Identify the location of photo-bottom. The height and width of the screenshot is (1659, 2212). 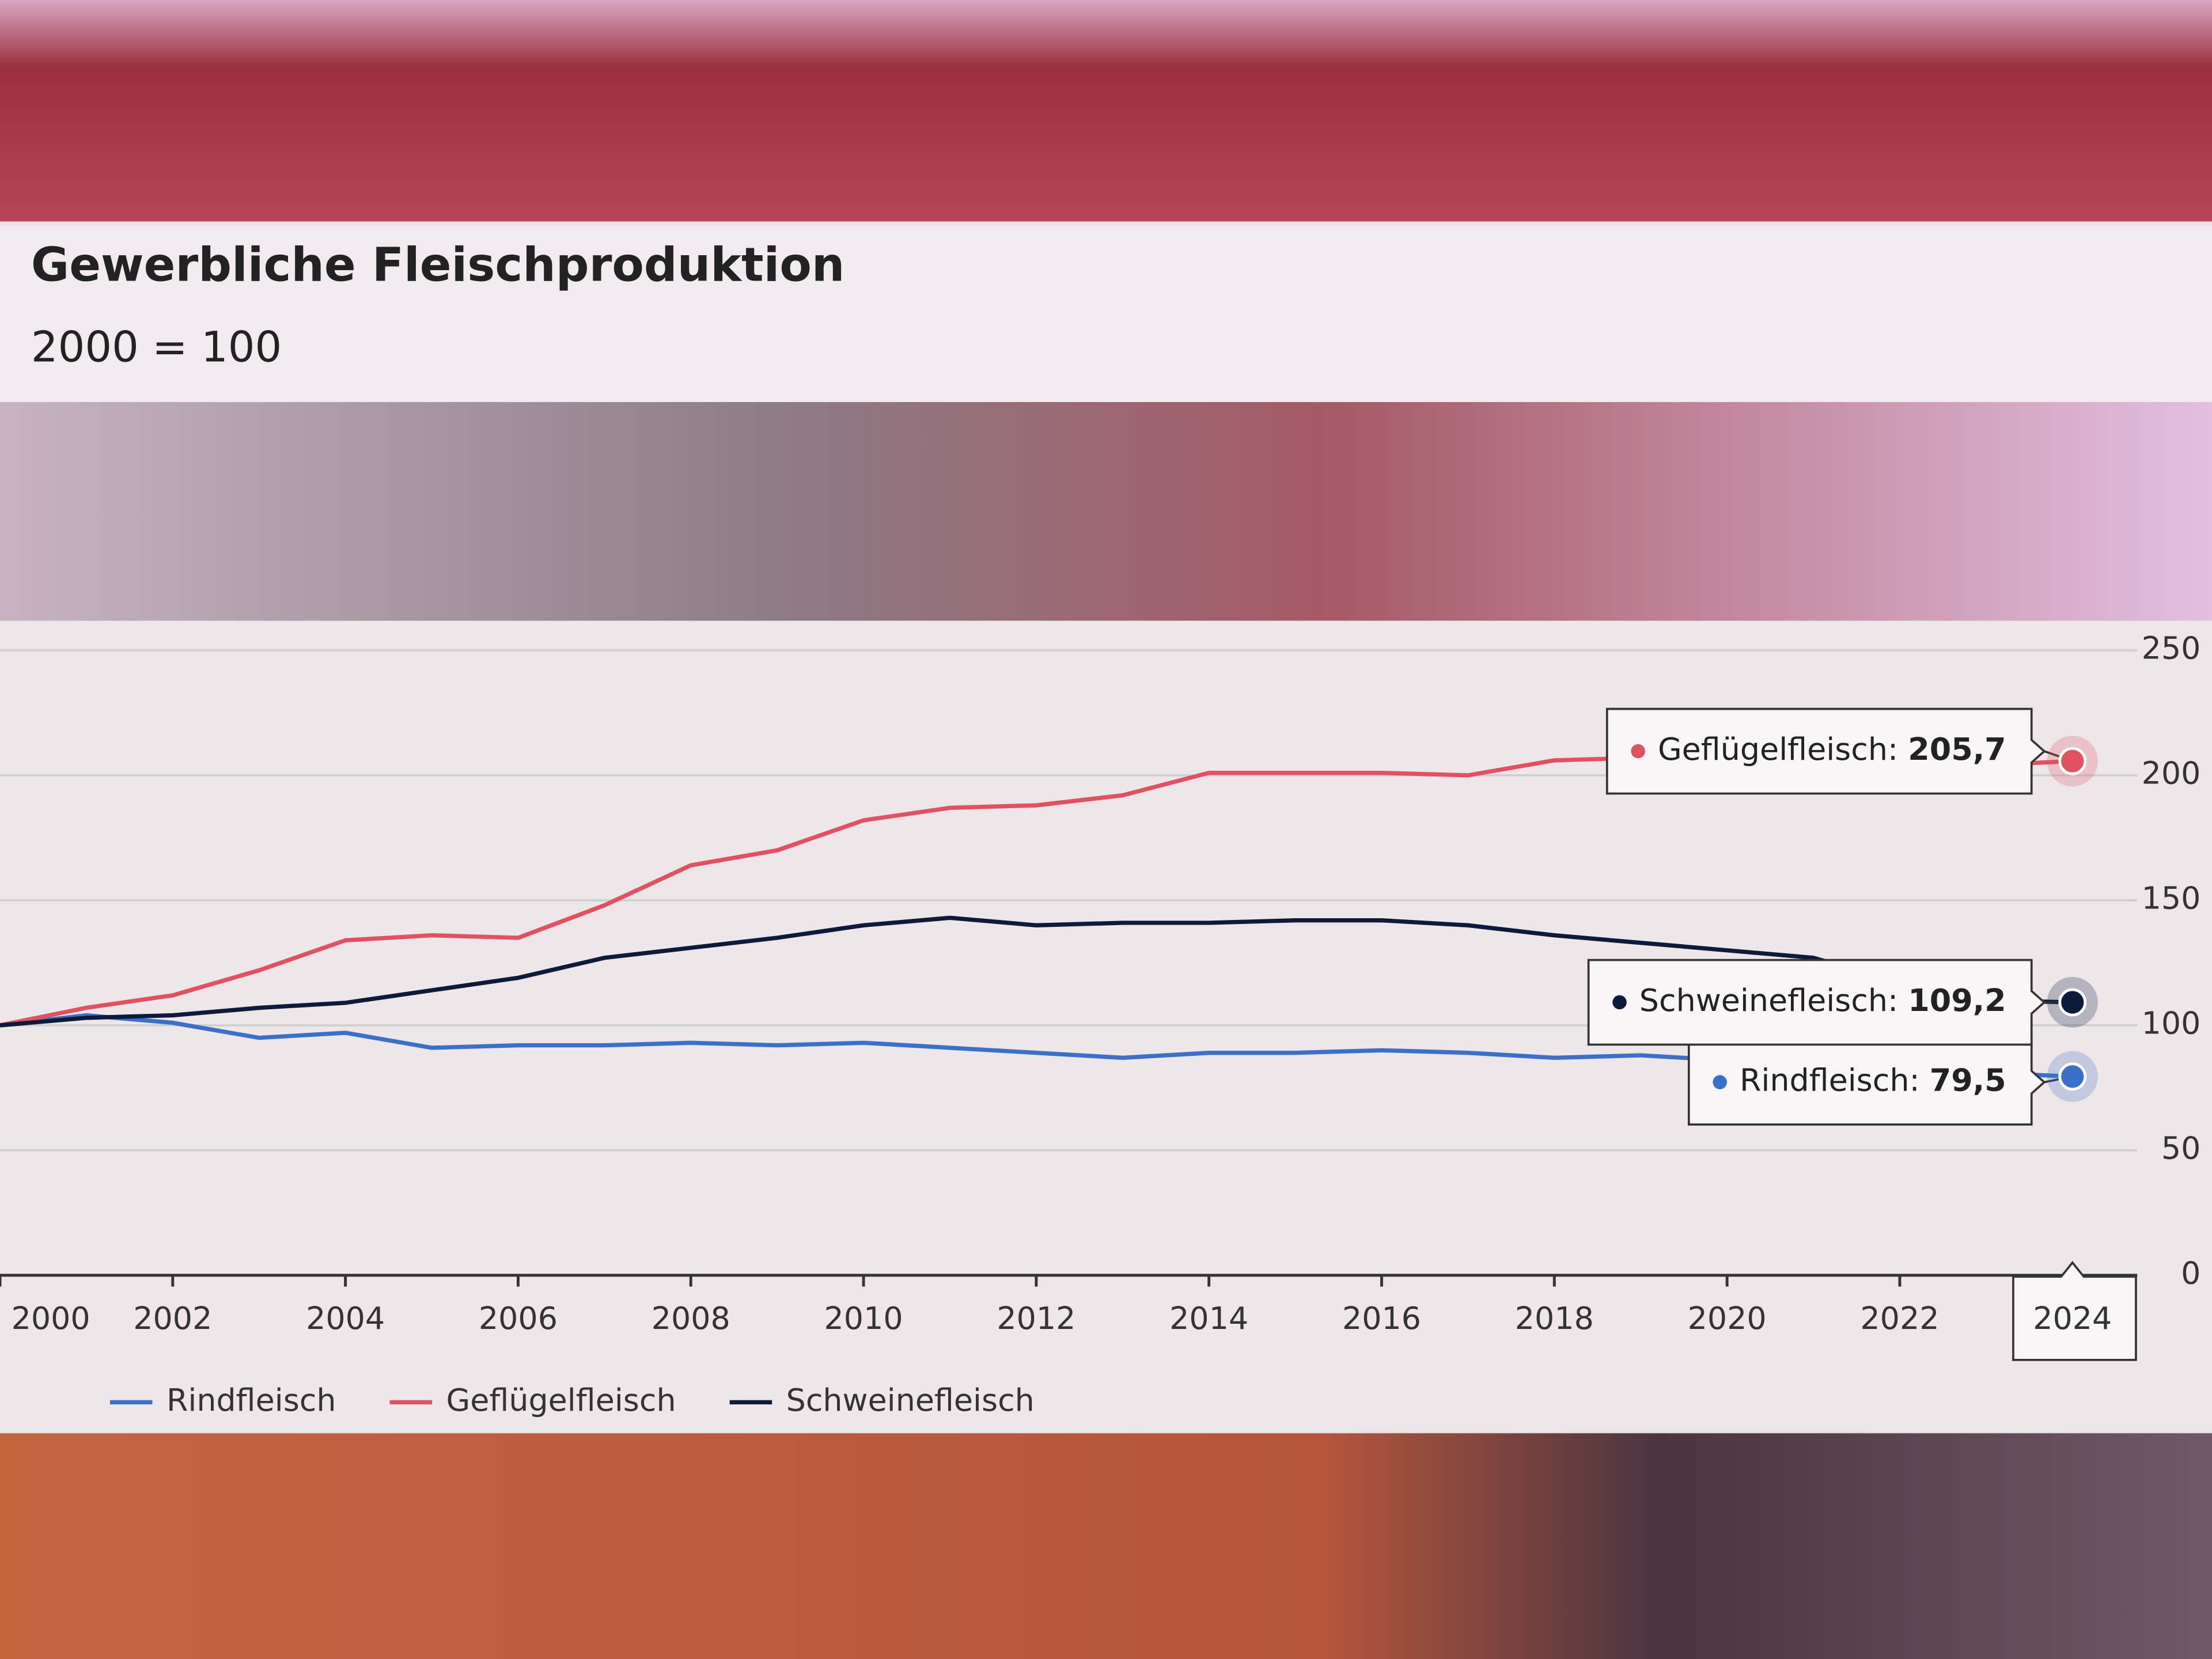
(1106, 1545).